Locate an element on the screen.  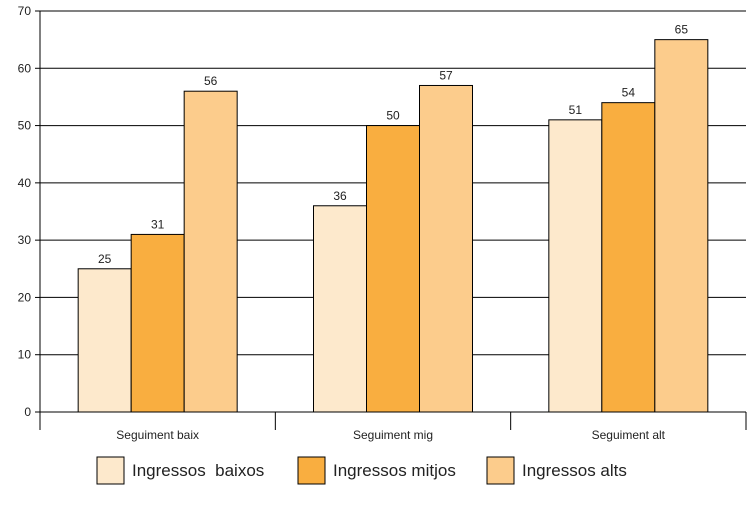
data-label: 51 is located at coordinates (576, 110).